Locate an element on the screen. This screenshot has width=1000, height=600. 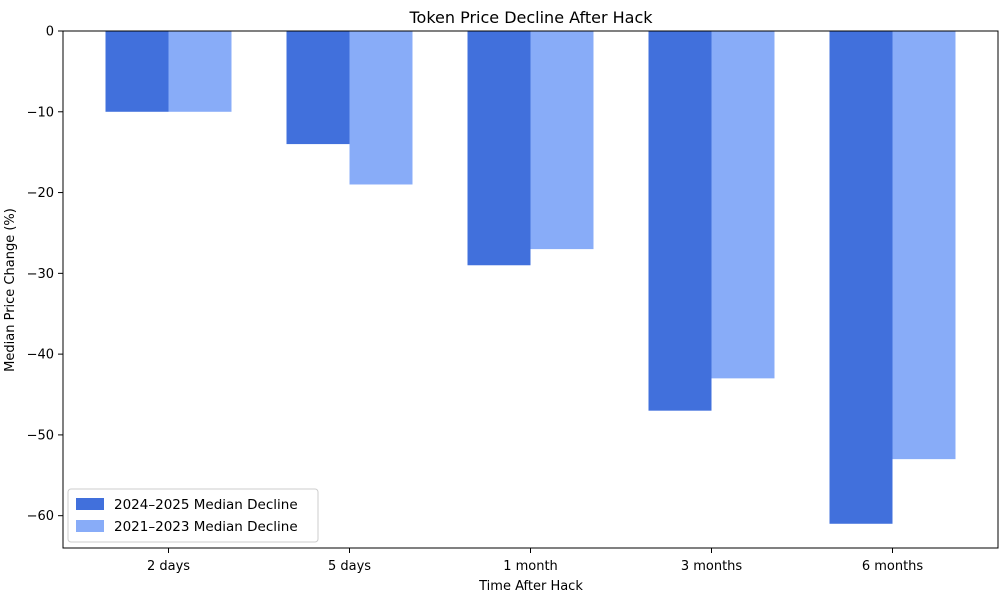
x-tick-label: 6 months is located at coordinates (893, 566).